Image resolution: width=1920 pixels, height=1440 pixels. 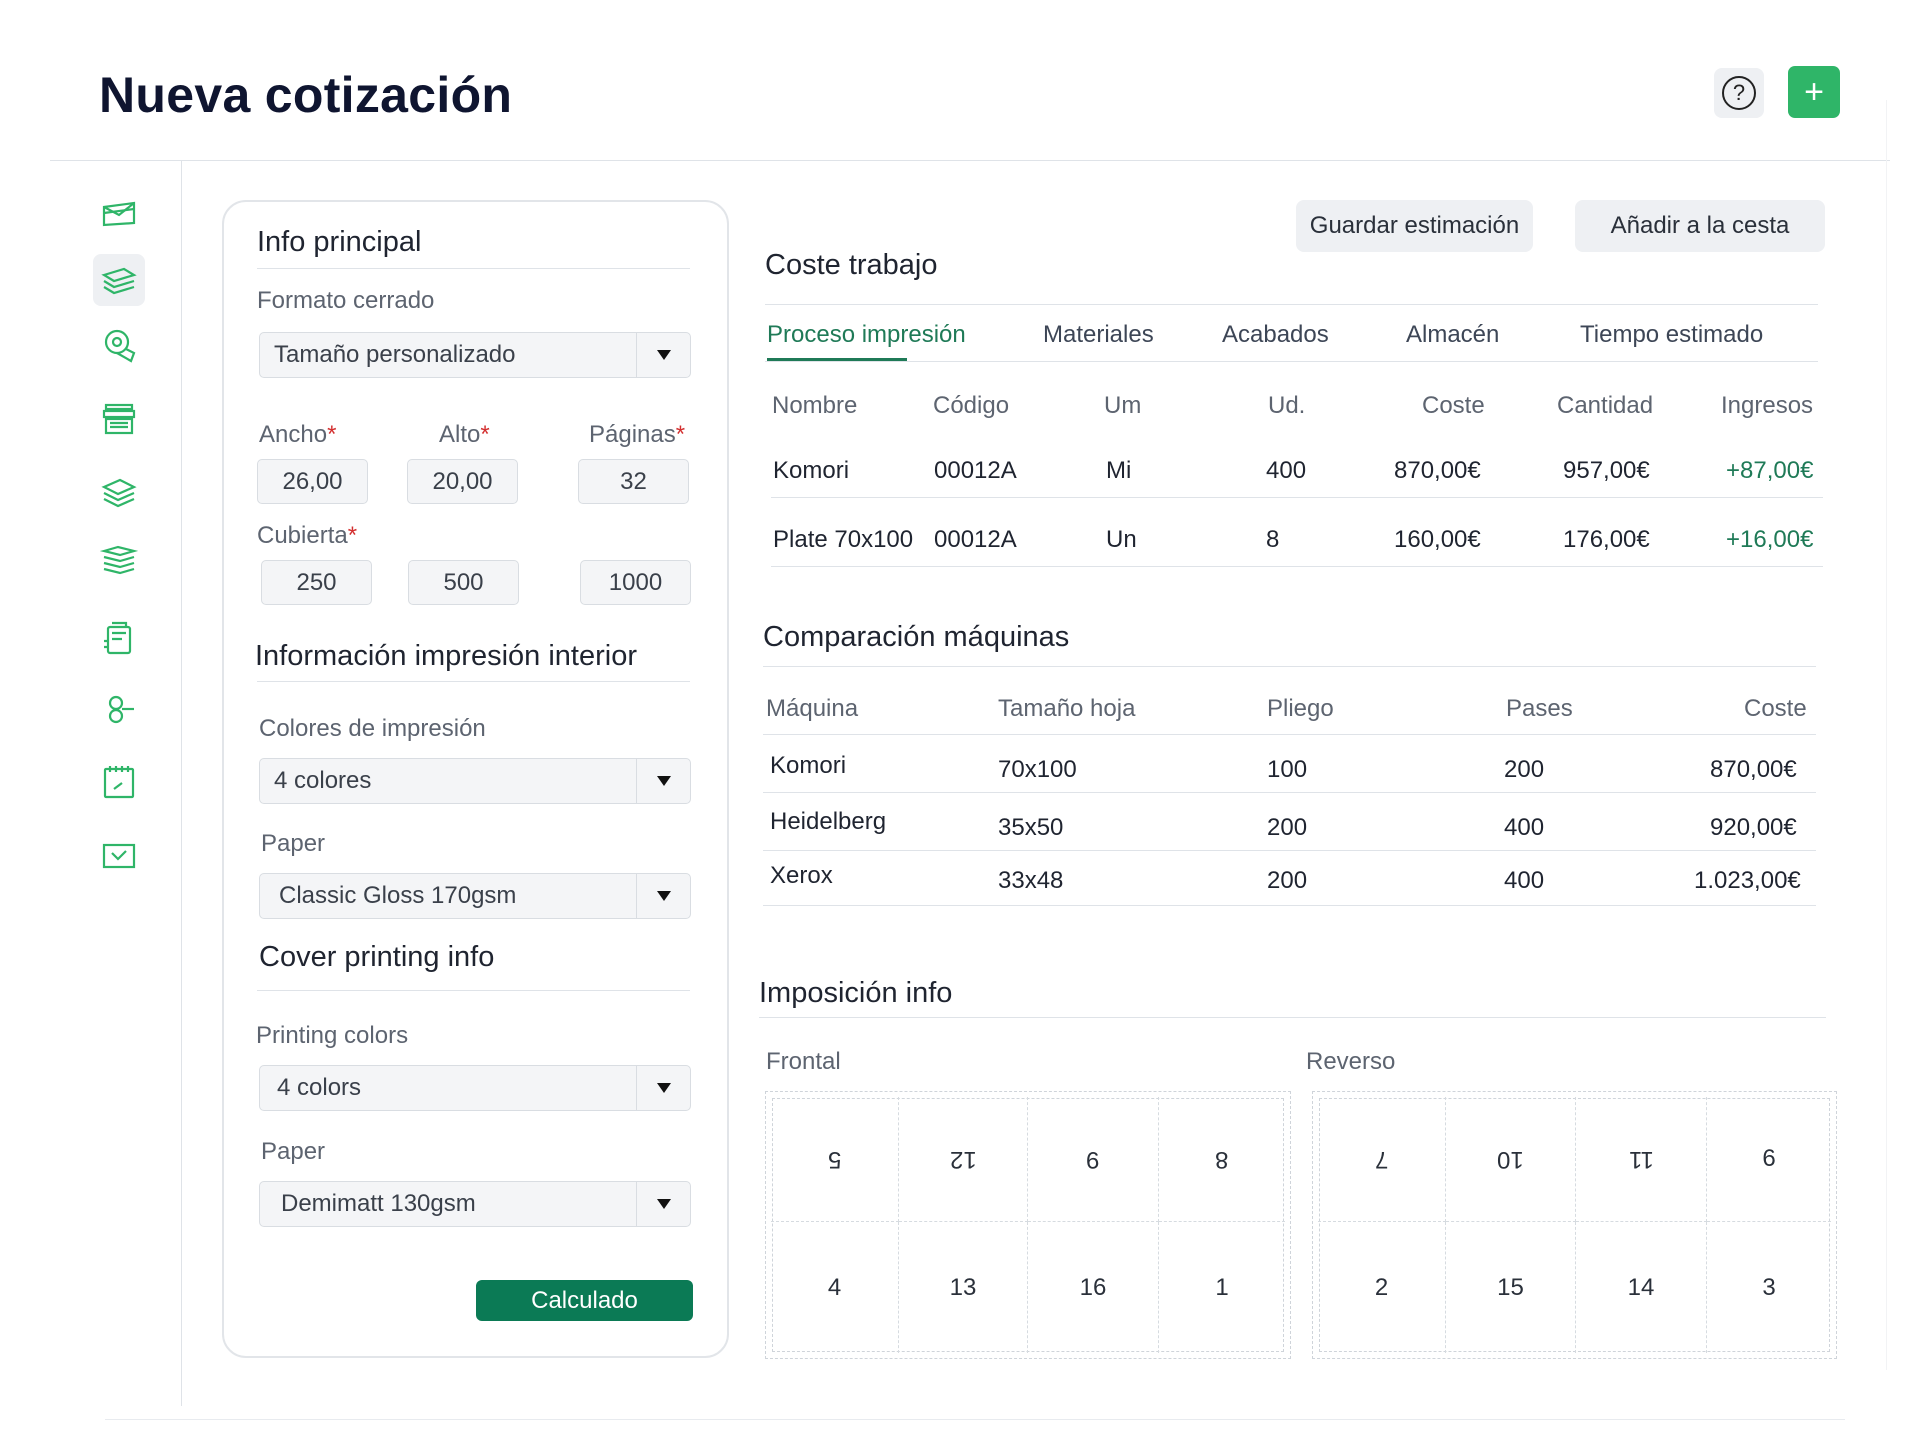 I want to click on table-cell: Mi, so click(x=1119, y=470).